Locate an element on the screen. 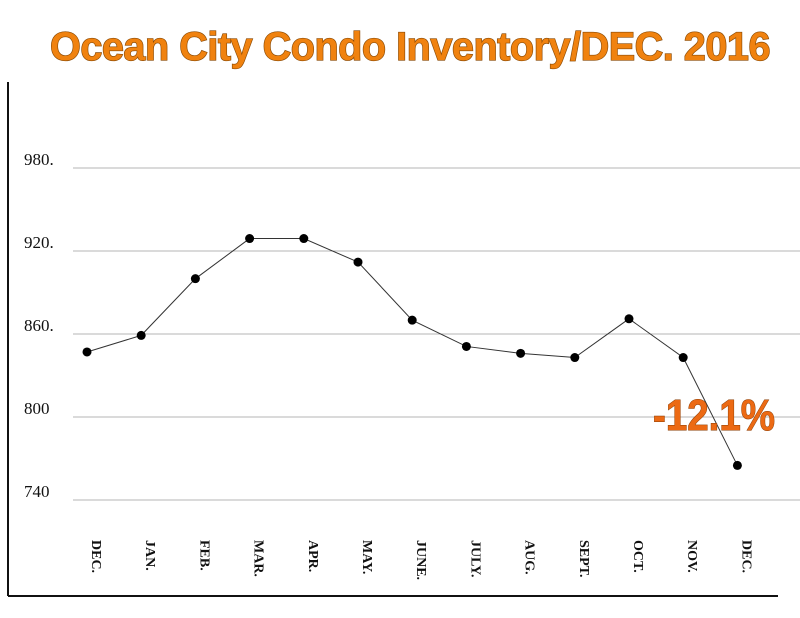 This screenshot has height=618, width=800. y-tick-label: 980. is located at coordinates (39, 159).